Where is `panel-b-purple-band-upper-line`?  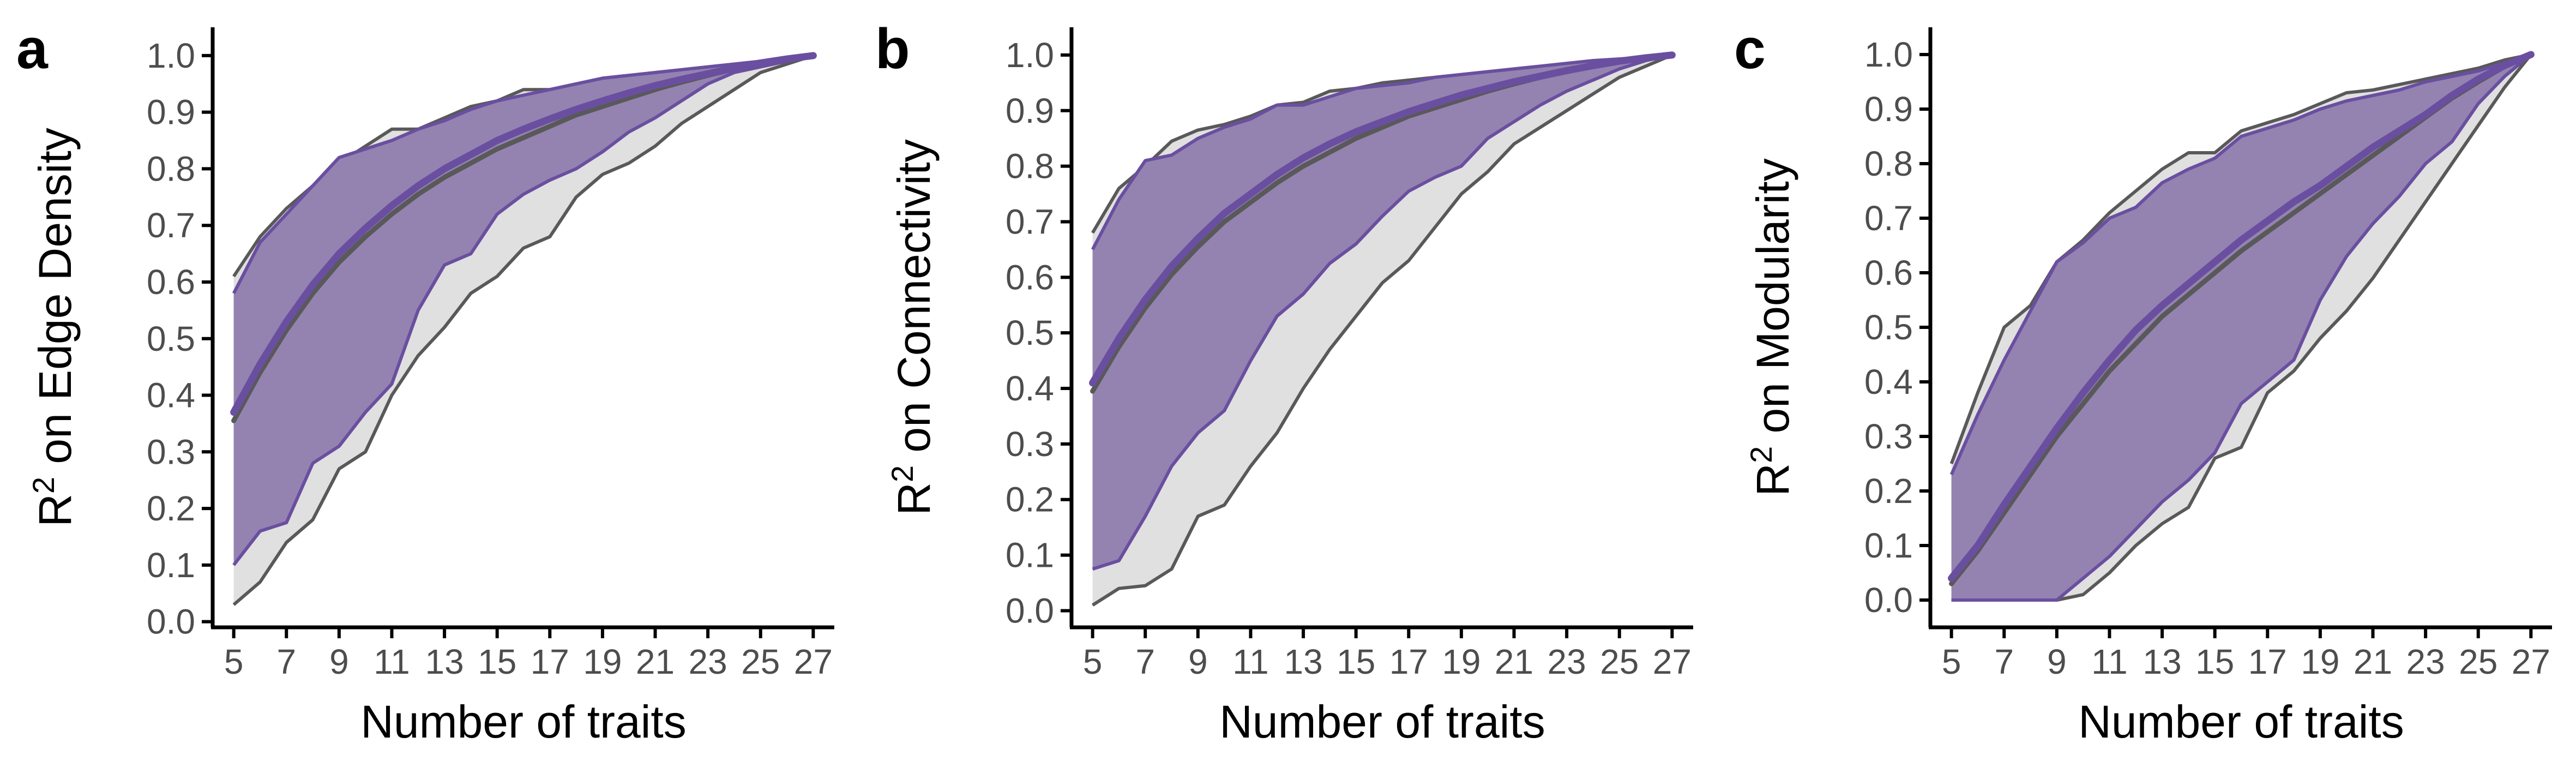
panel-b-purple-band-upper-line is located at coordinates (1381, 151).